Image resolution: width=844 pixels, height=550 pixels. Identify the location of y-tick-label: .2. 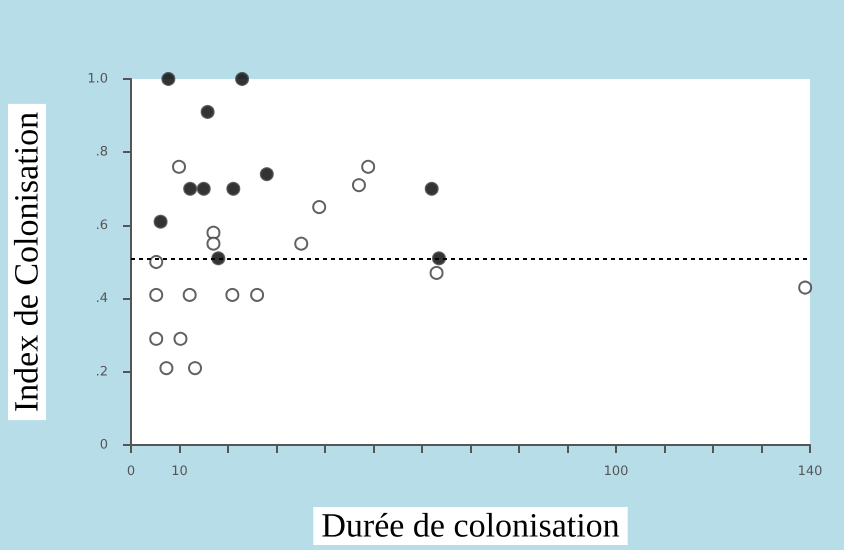
(102, 372).